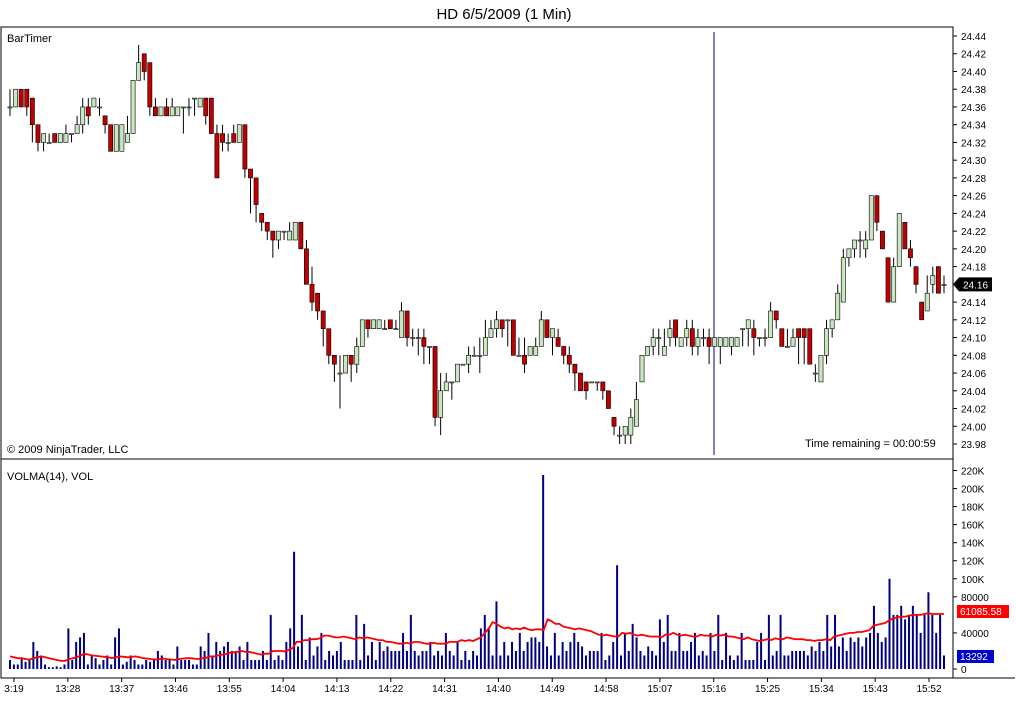 The image size is (1016, 719). Describe the element at coordinates (973, 472) in the screenshot. I see `volume-tick-label: 220K` at that location.